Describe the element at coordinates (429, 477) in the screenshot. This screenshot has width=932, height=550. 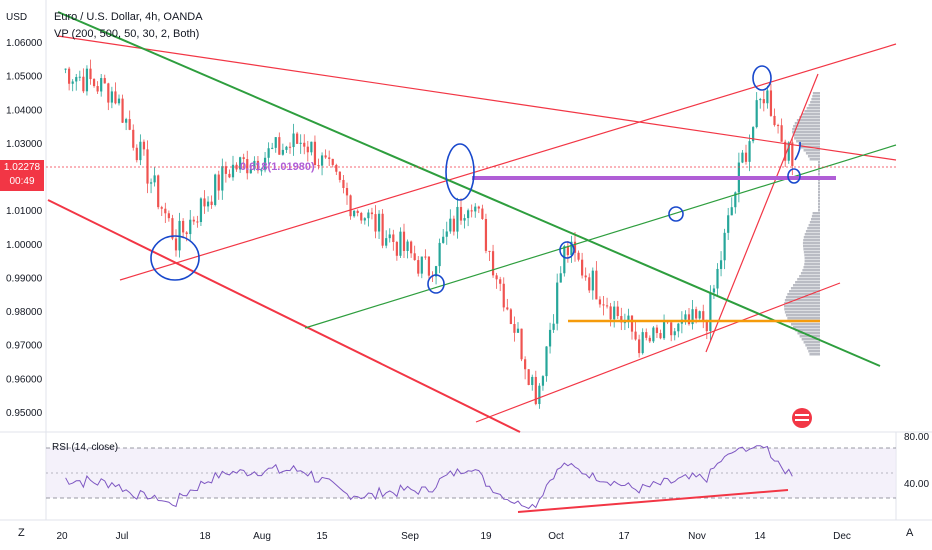
I see `rsi-line` at that location.